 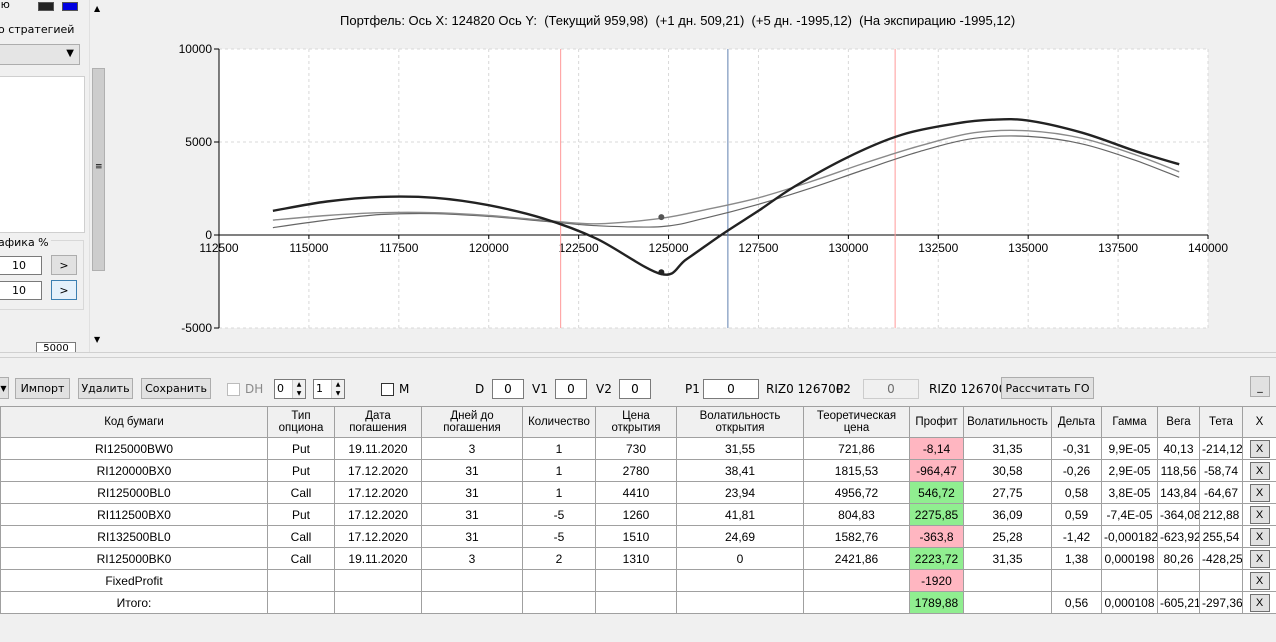 I want to click on column-header: Профит, so click(x=936, y=422).